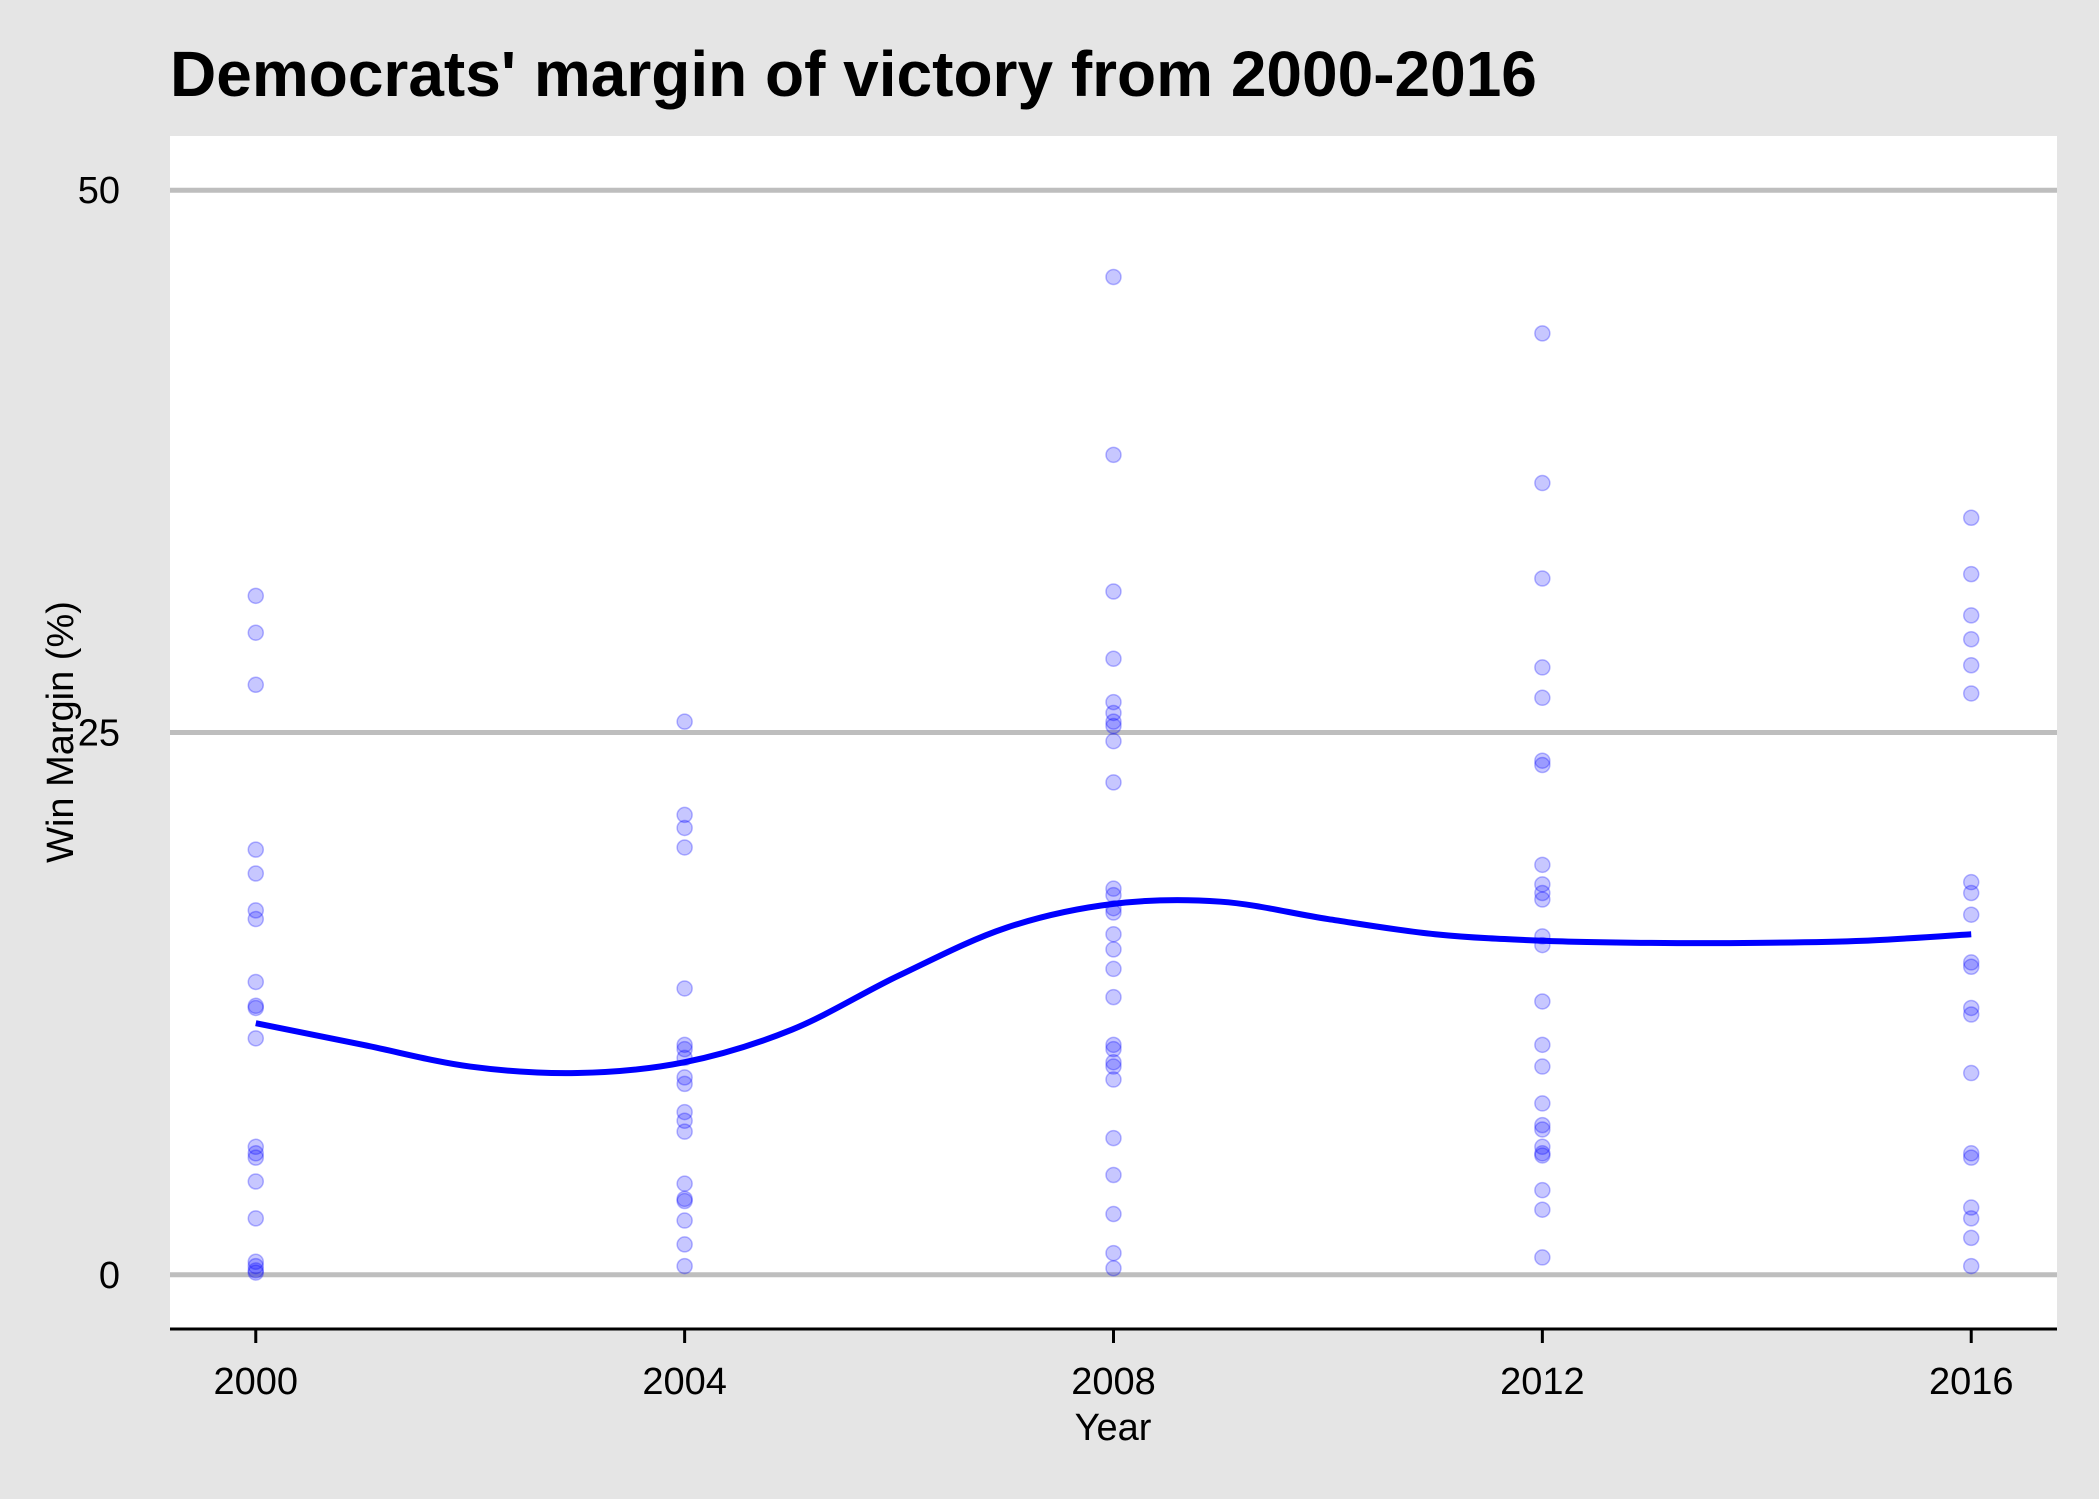  I want to click on y-axis-ticks: 0 25 50, so click(99, 733).